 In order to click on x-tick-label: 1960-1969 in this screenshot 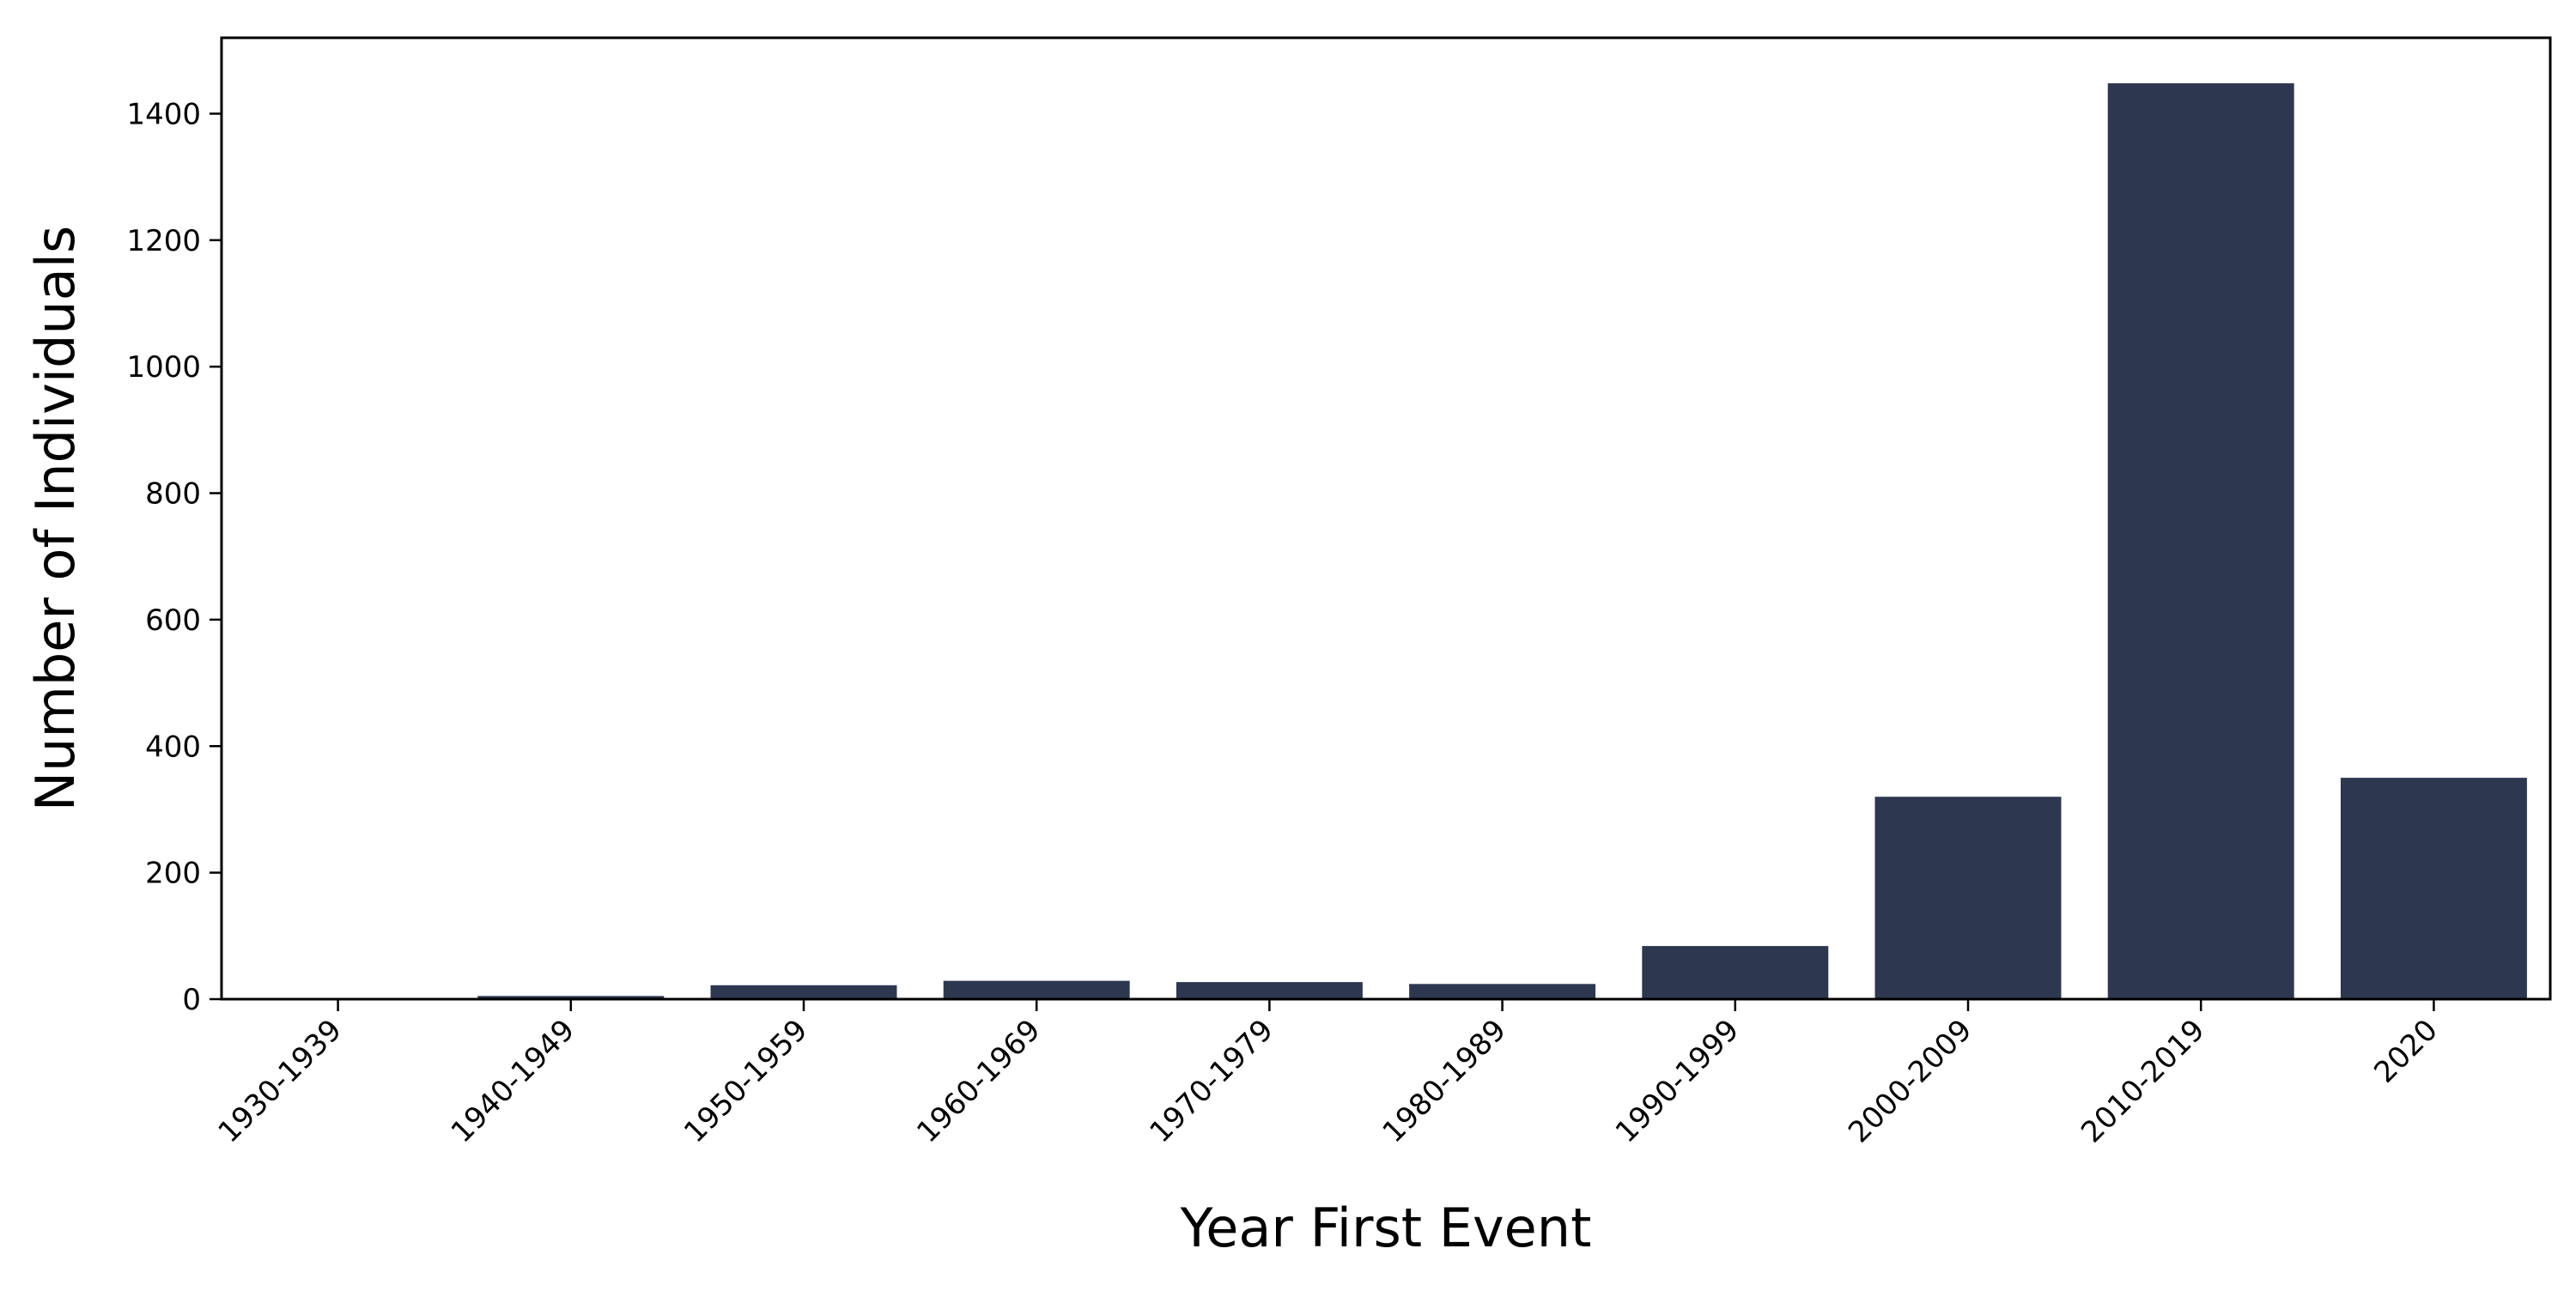, I will do `click(979, 1081)`.